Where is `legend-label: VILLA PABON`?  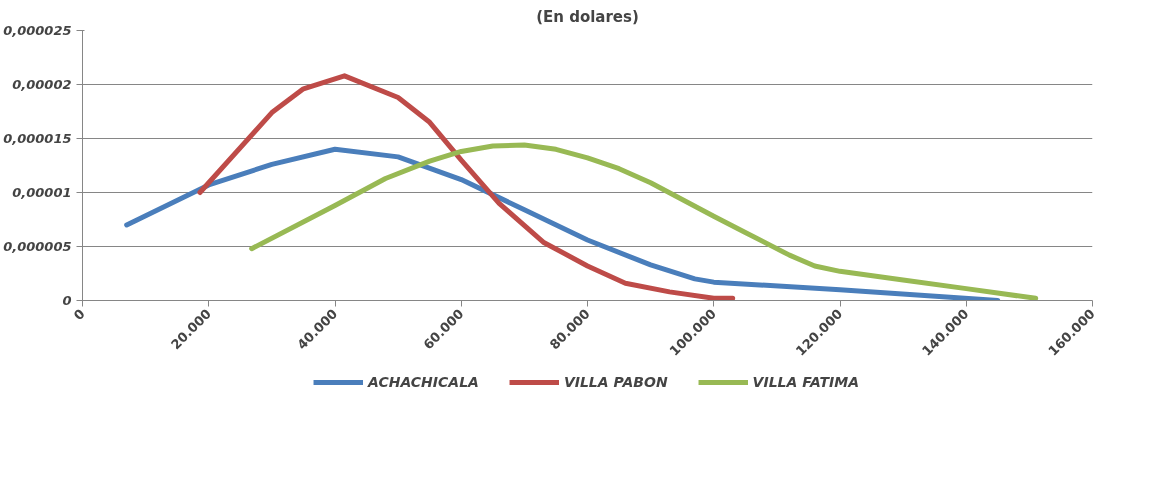
legend-label: VILLA PABON is located at coordinates (615, 382).